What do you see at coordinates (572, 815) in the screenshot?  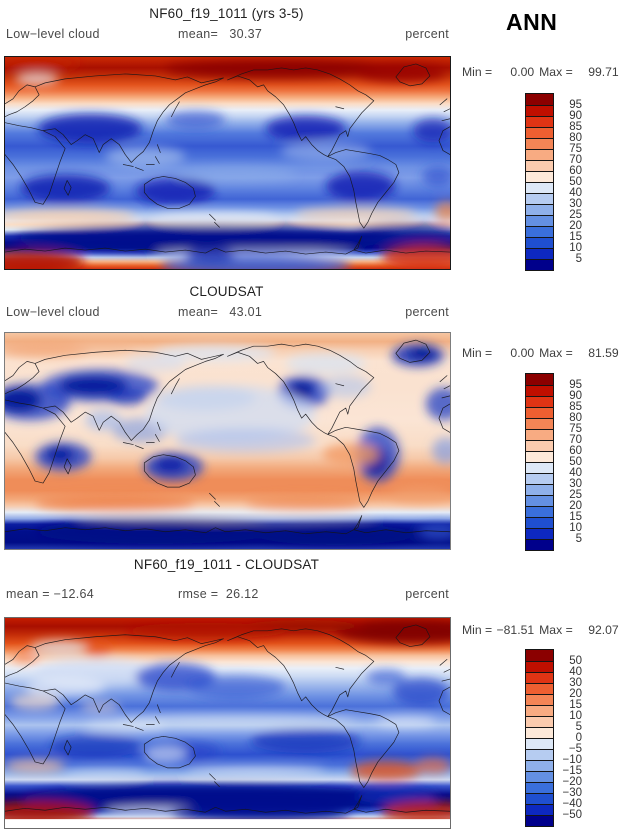 I see `colorbar-tick-label: −50` at bounding box center [572, 815].